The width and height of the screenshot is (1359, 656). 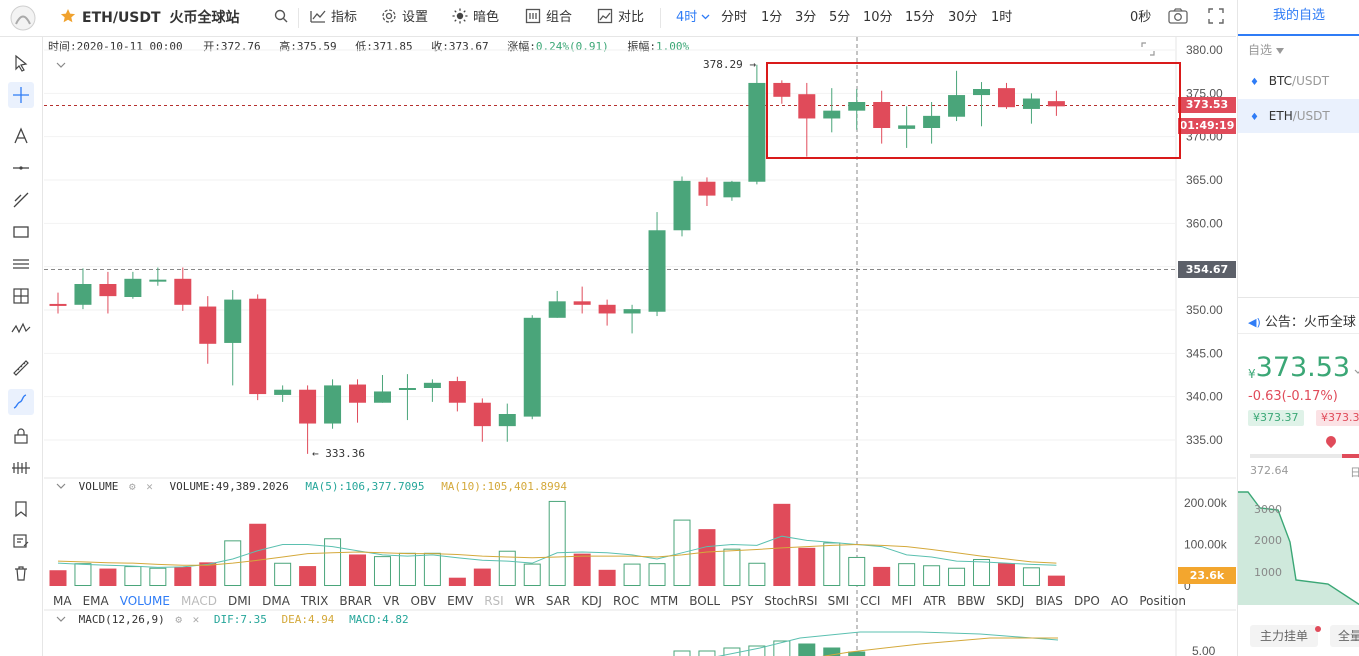 What do you see at coordinates (838, 601) in the screenshot?
I see `indicator-tab-smi: SMI` at bounding box center [838, 601].